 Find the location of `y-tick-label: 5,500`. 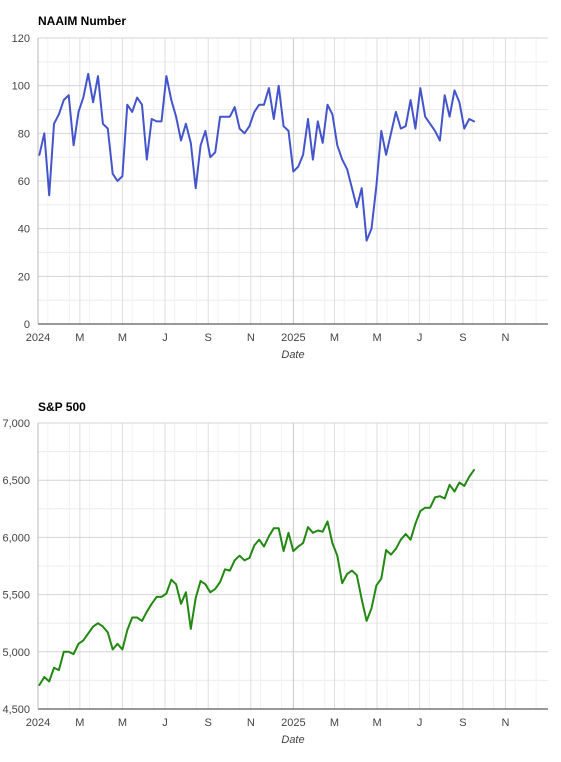

y-tick-label: 5,500 is located at coordinates (16, 596).